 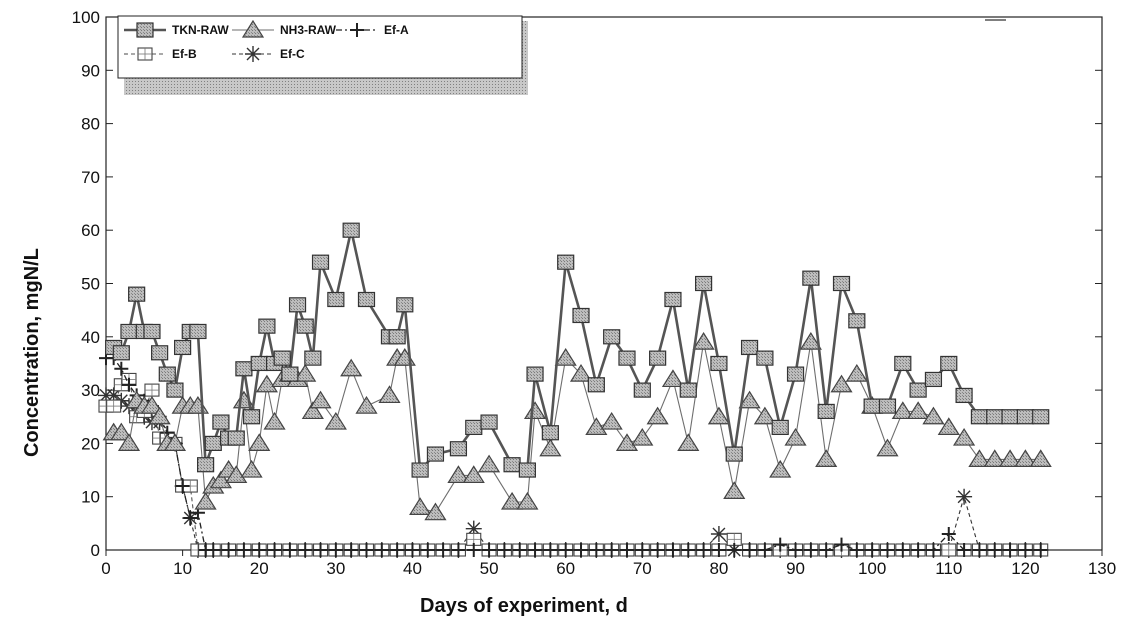 I want to click on legend-box, so click(x=320, y=47).